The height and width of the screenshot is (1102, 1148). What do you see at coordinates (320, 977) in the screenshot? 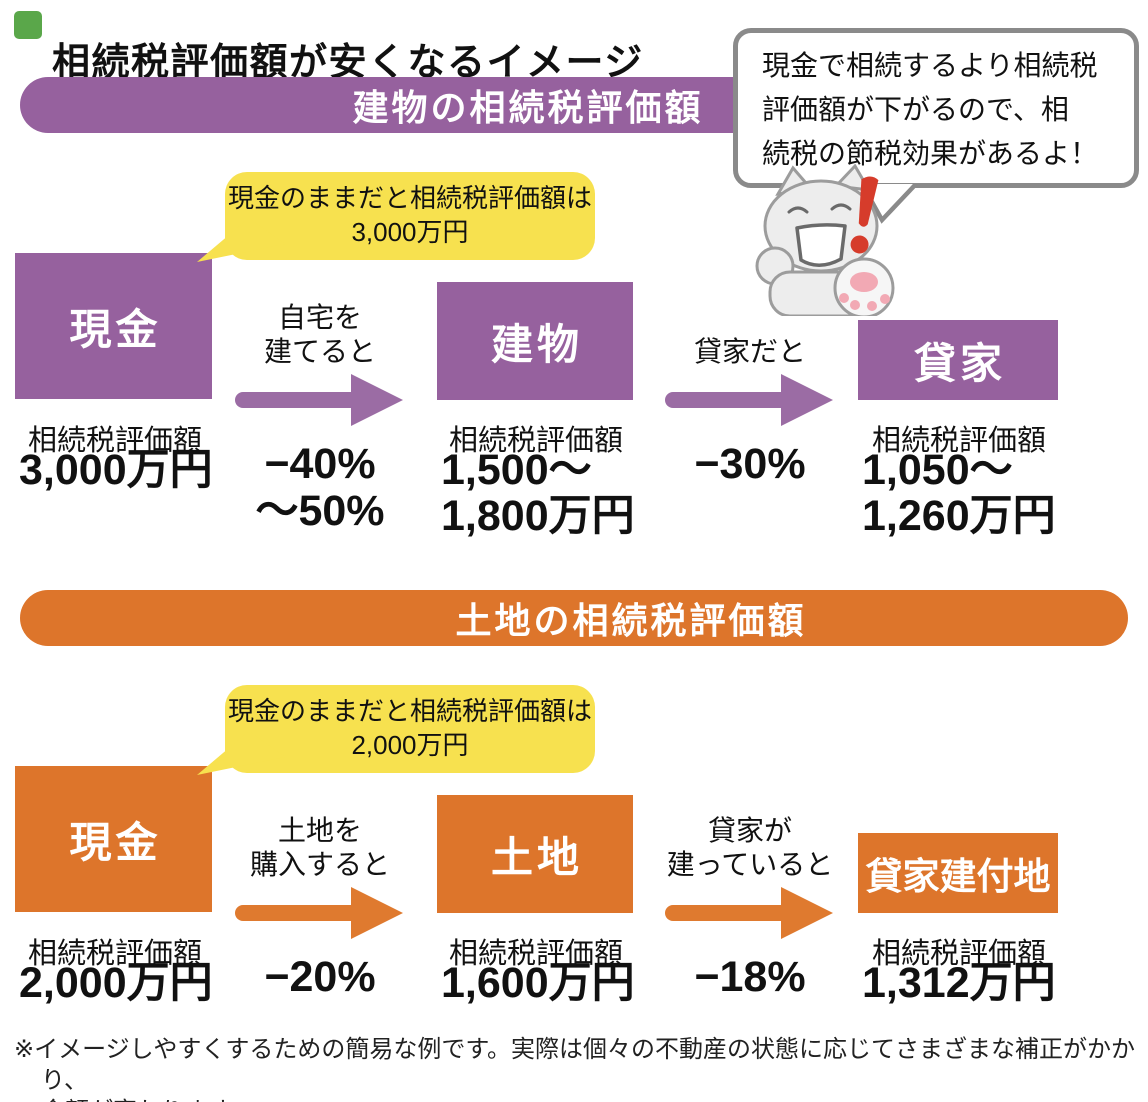
I see `arrow-value: −20%` at bounding box center [320, 977].